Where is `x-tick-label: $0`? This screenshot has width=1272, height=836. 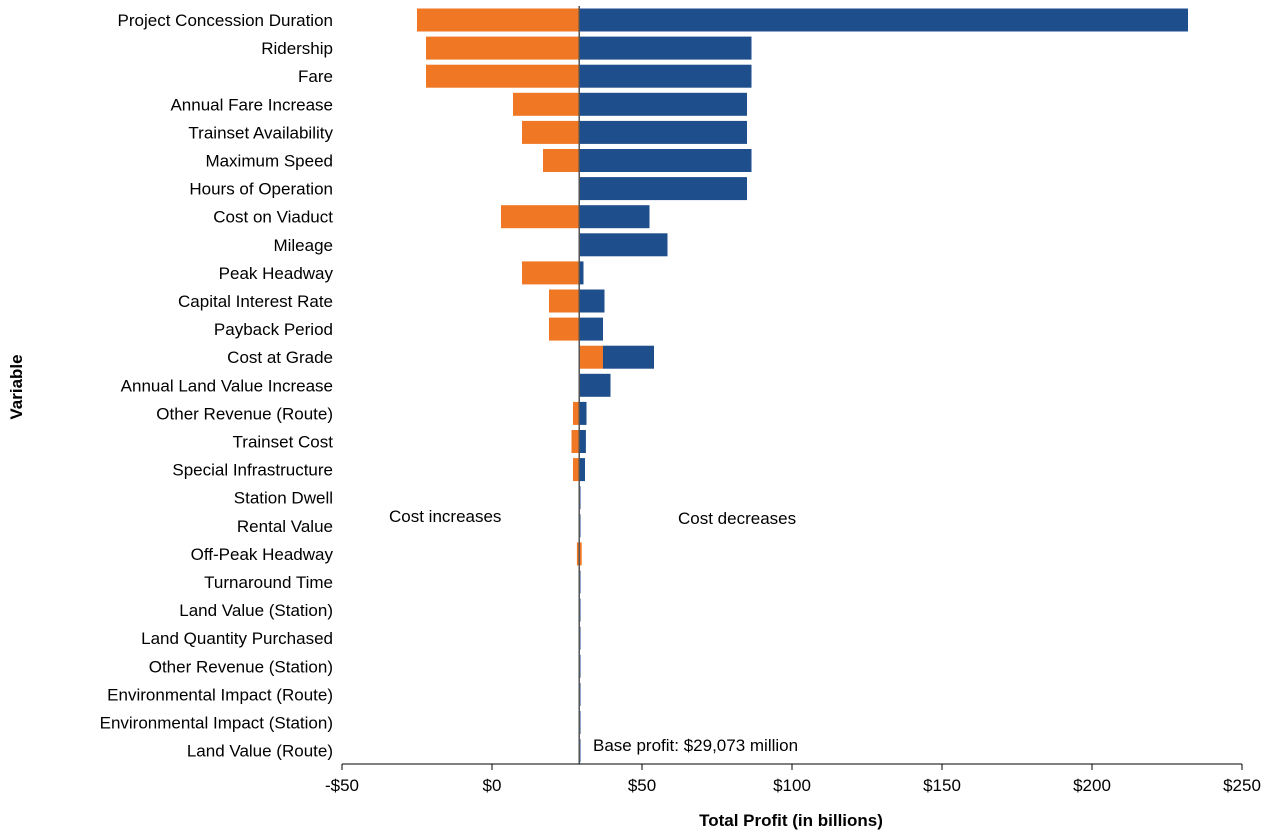 x-tick-label: $0 is located at coordinates (492, 785).